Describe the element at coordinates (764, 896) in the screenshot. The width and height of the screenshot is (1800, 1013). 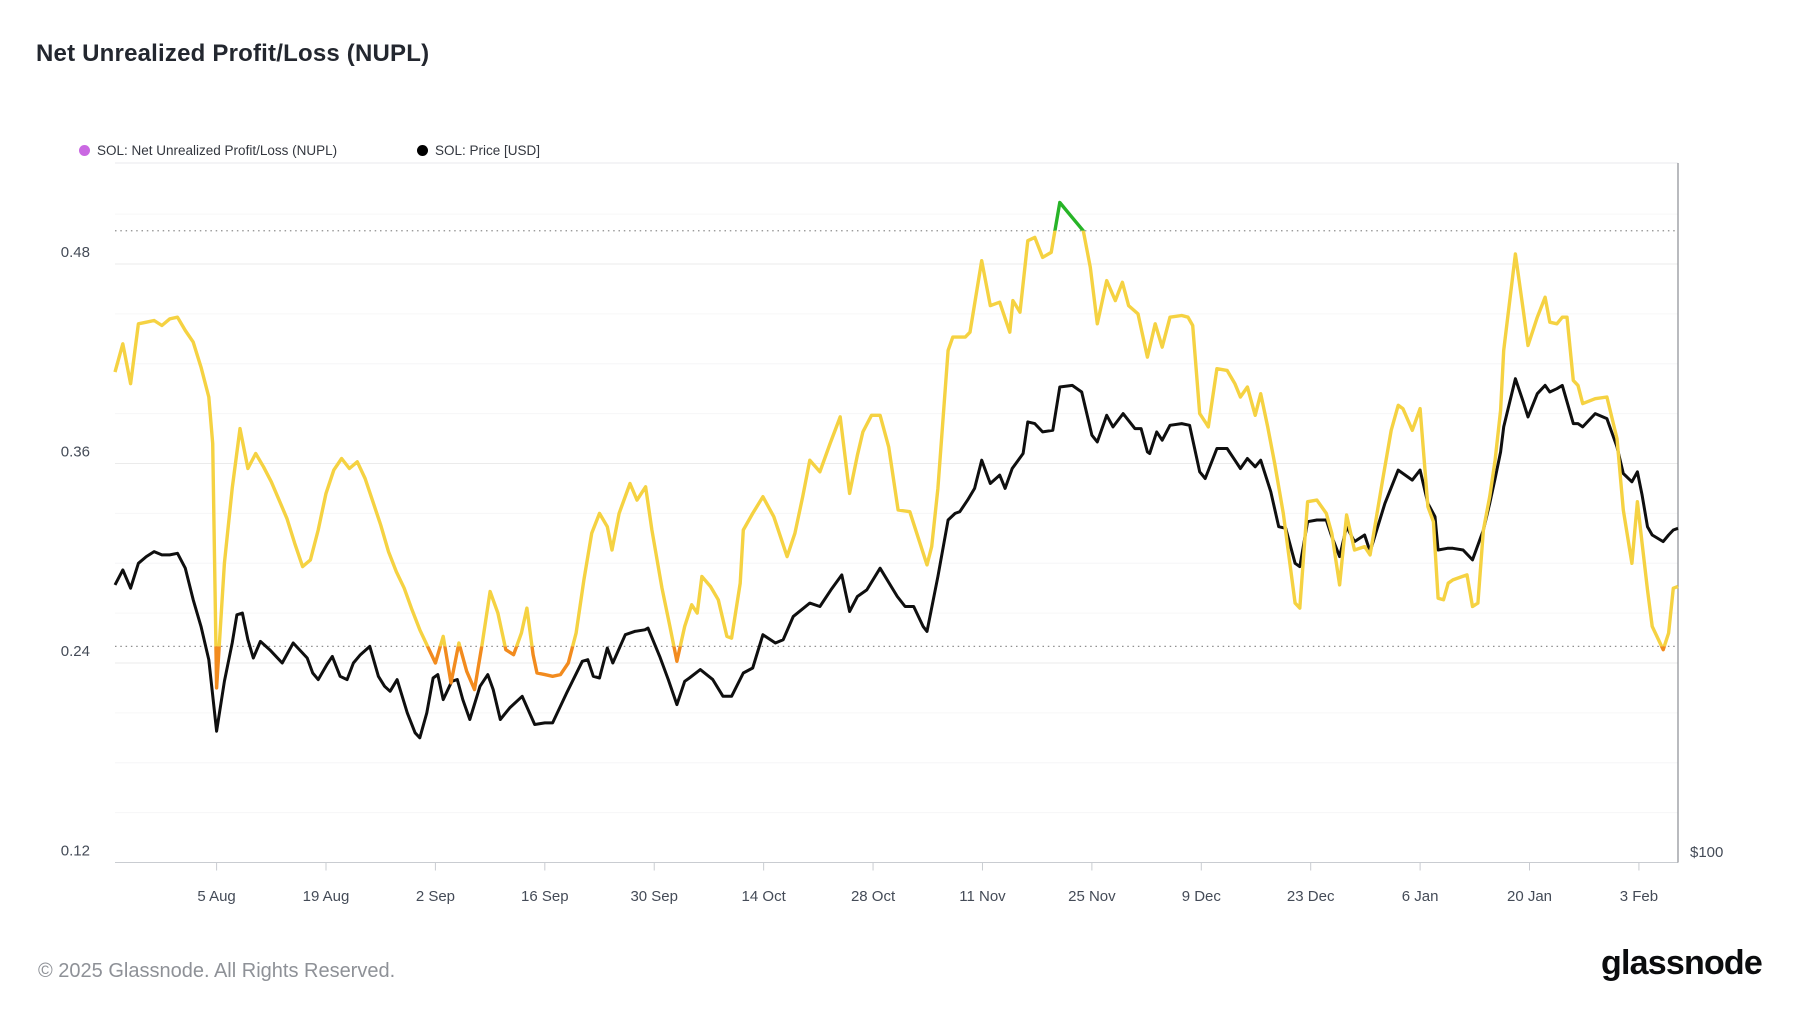
I see `x-tick-label: 14 Oct` at that location.